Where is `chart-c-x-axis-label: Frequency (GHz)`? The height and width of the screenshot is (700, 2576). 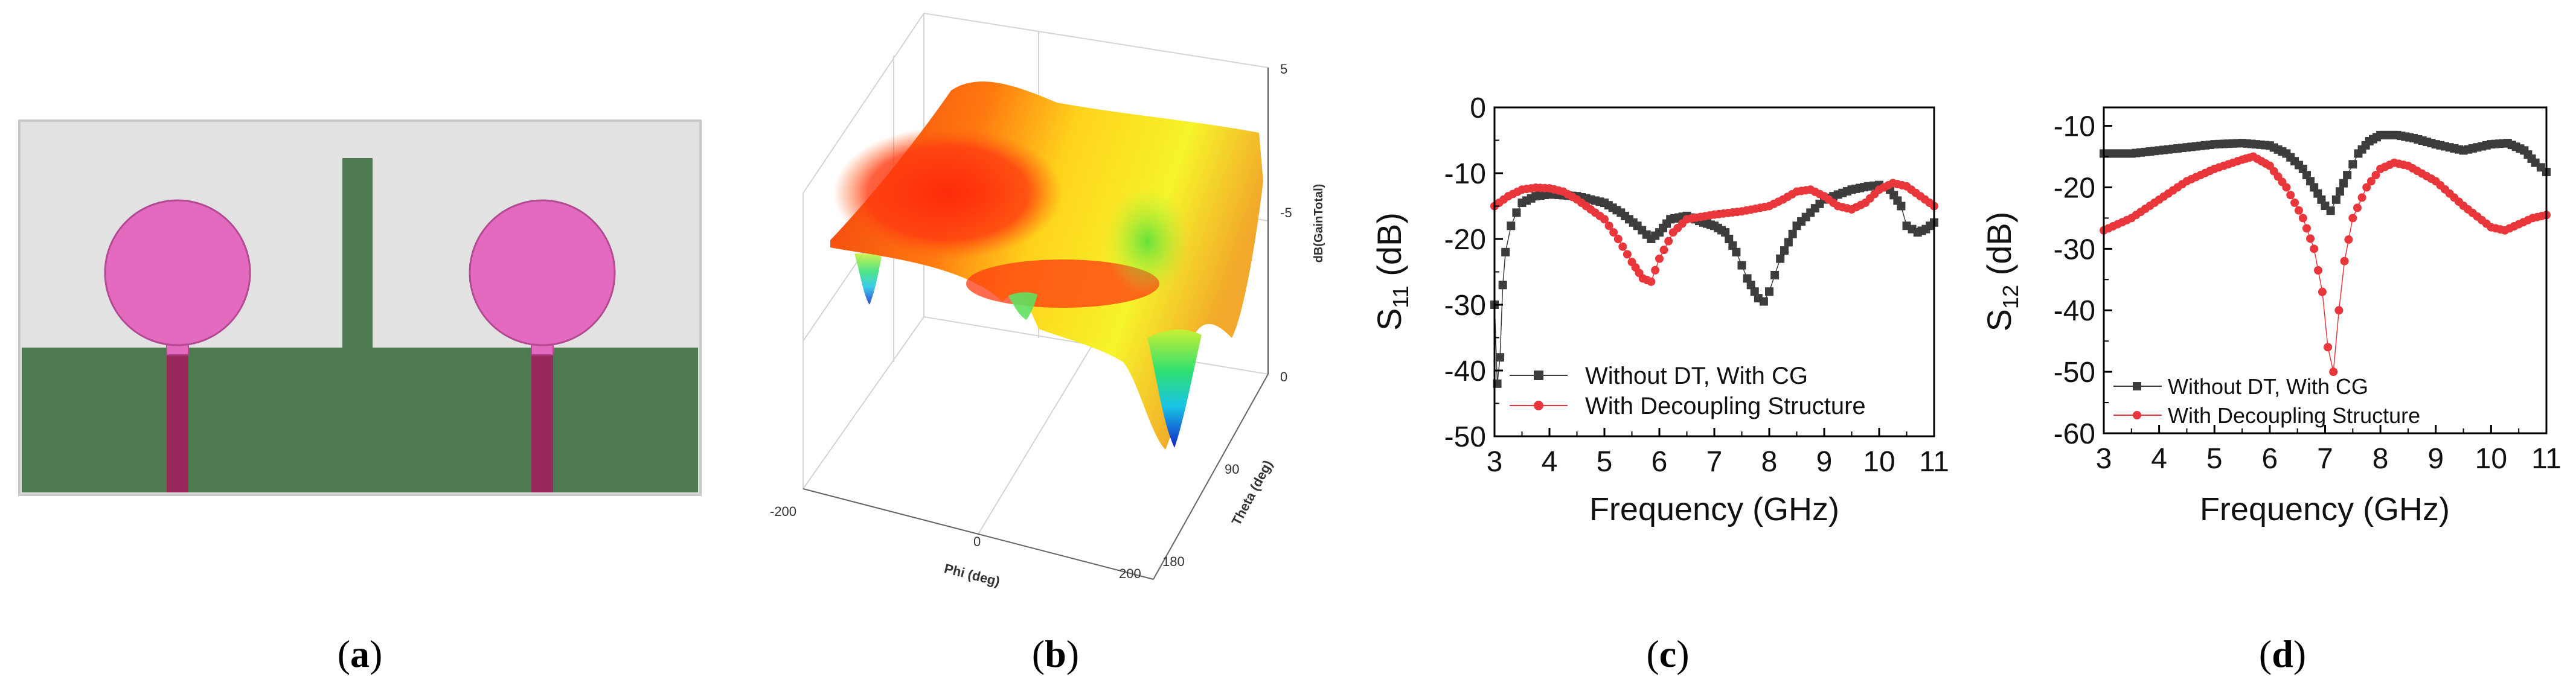
chart-c-x-axis-label: Frequency (GHz) is located at coordinates (1714, 509).